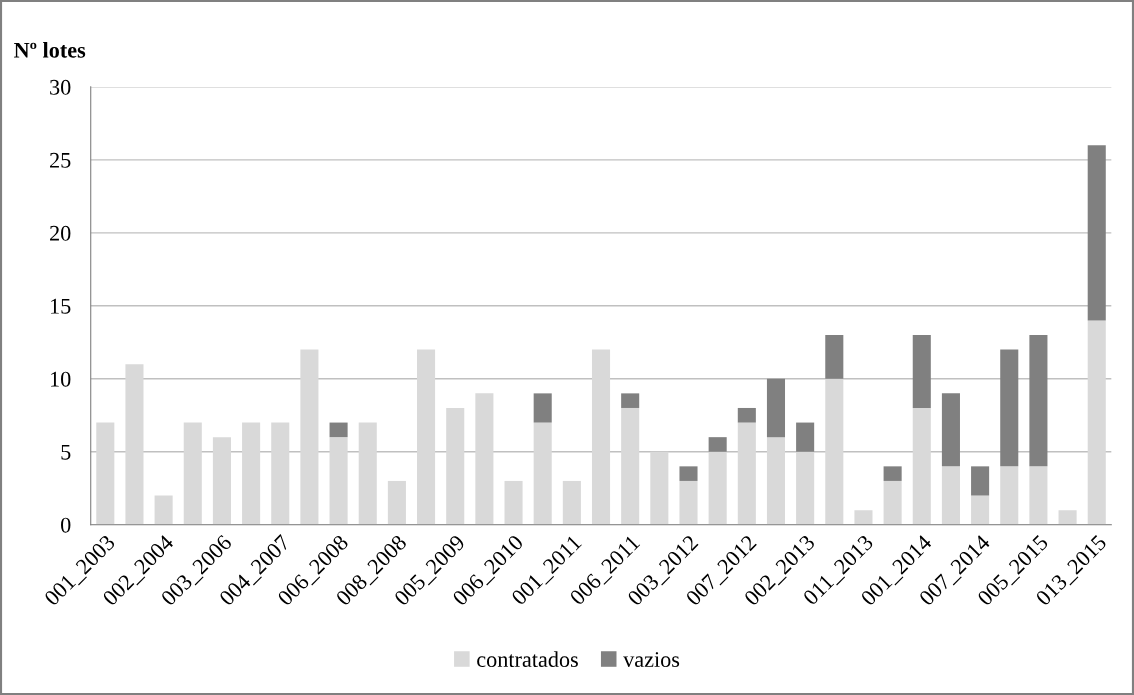 The image size is (1134, 695). I want to click on y-tick-label: 10, so click(61, 379).